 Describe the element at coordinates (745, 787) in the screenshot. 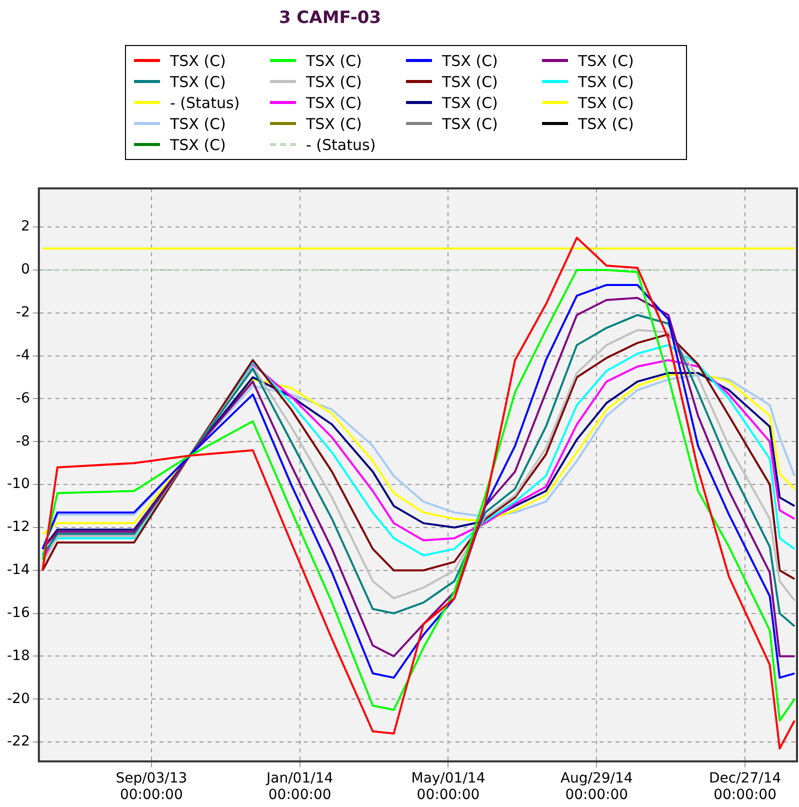

I see `x-tick-label: Dec/27/14 00:00:00` at that location.